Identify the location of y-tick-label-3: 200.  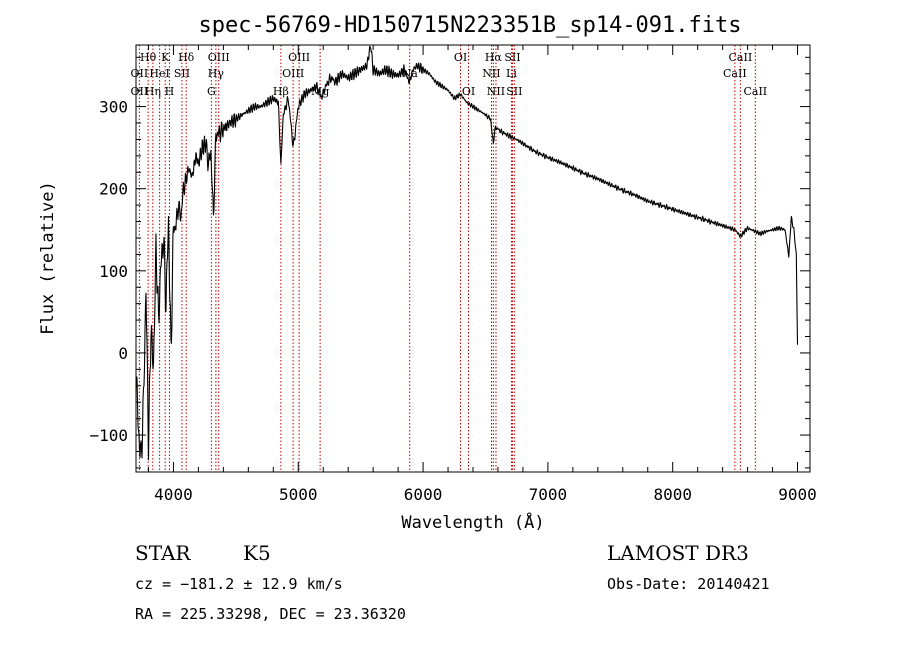
(113, 189).